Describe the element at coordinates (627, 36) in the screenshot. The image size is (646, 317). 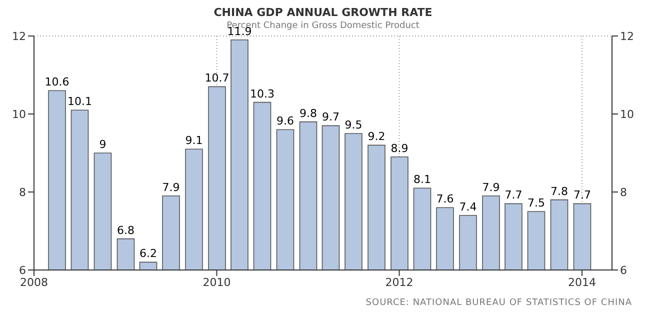
I see `y2-tick-label: 12` at that location.